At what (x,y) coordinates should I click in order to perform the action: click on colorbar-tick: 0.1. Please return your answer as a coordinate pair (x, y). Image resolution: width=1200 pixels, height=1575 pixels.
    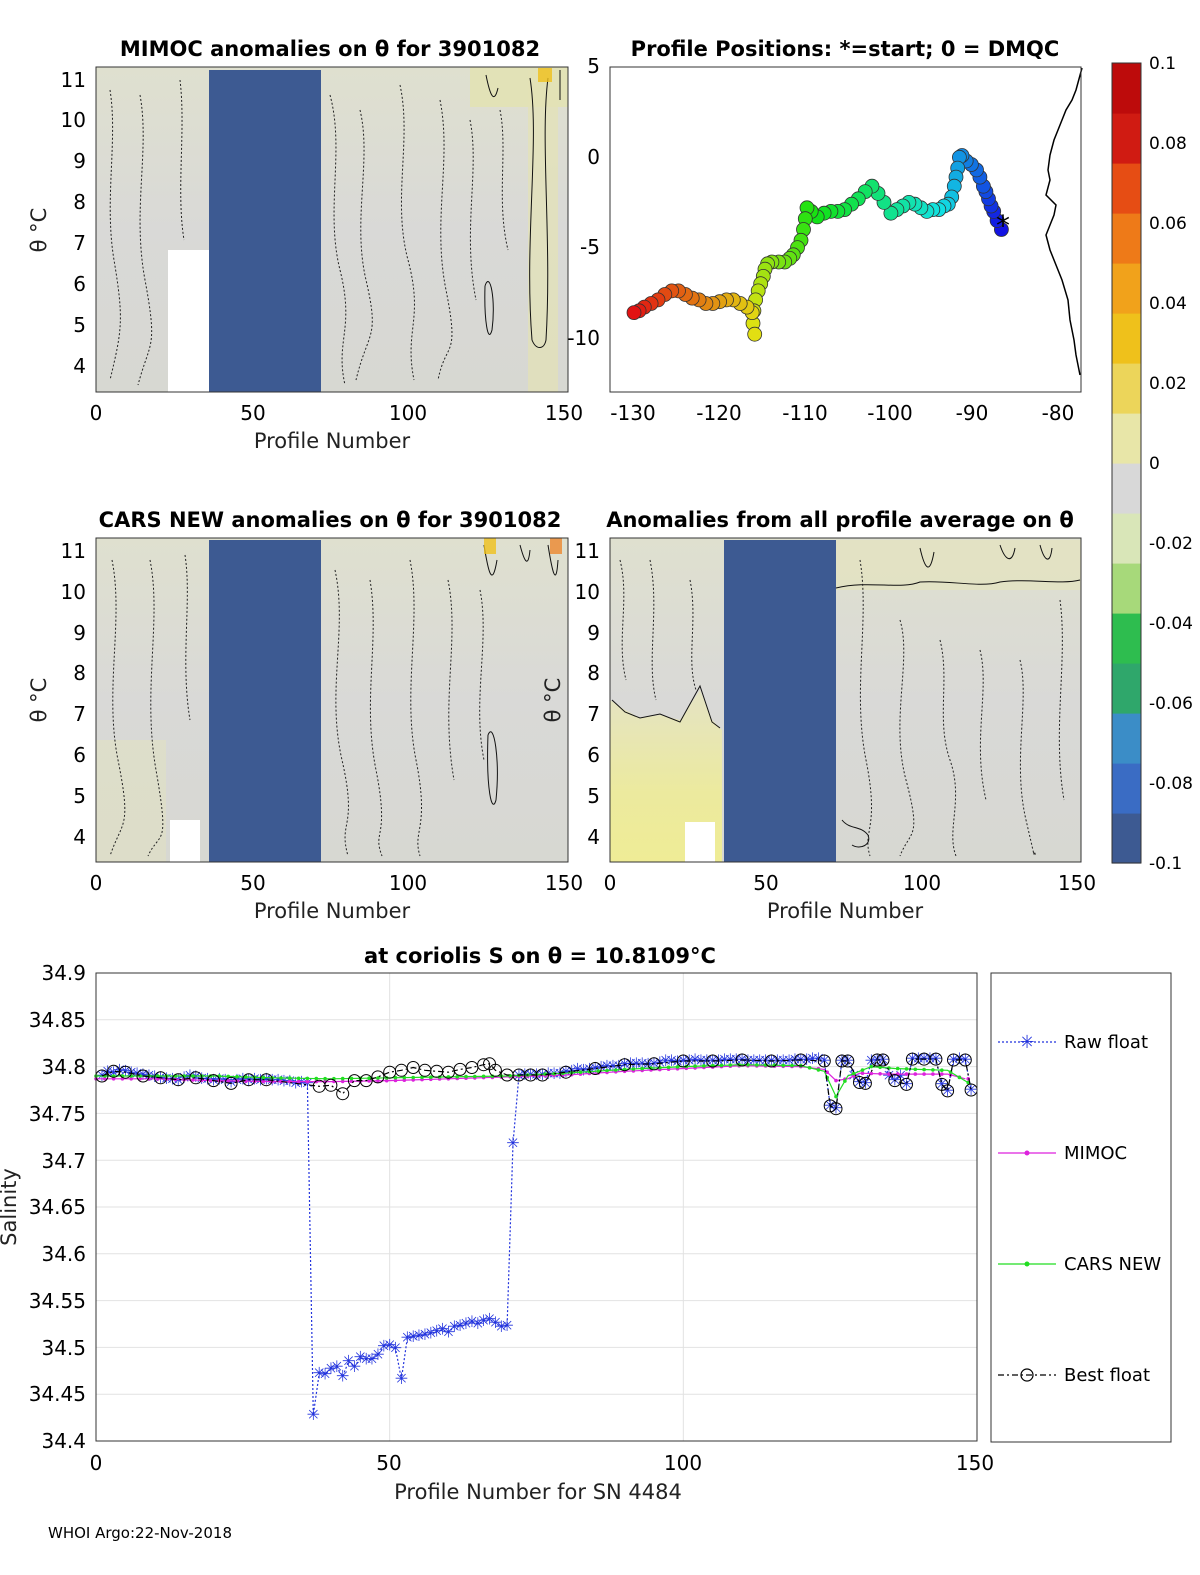
    Looking at the image, I should click on (1162, 64).